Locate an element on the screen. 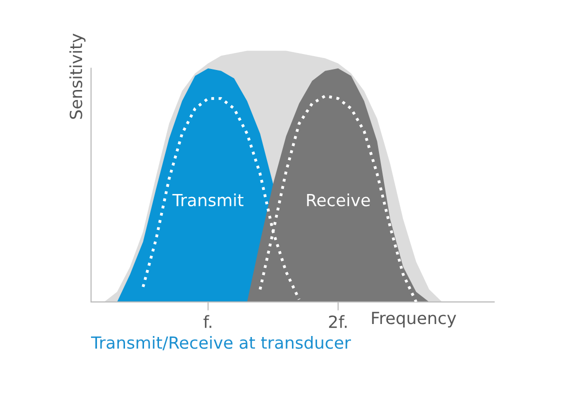 This screenshot has height=420, width=580. text: Transmit/Receive at transducer is located at coordinates (221, 343).